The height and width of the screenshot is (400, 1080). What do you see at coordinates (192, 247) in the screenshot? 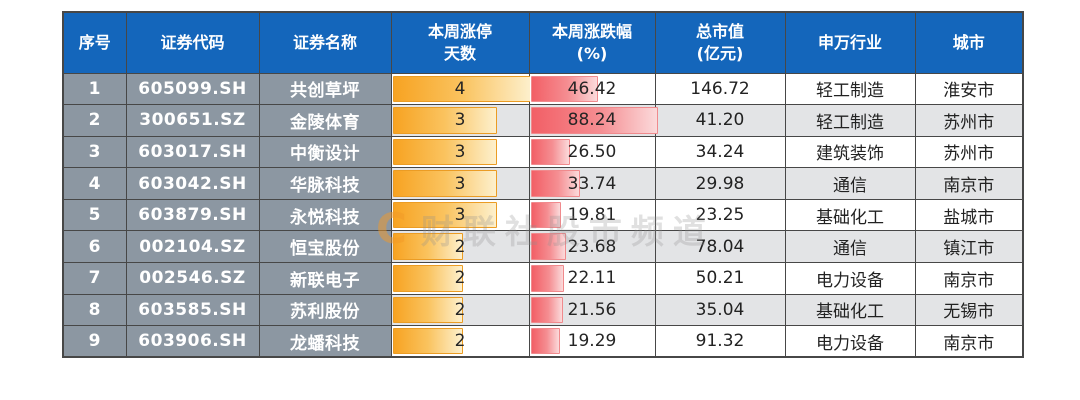
I see `cell-code: 002104.SZ` at bounding box center [192, 247].